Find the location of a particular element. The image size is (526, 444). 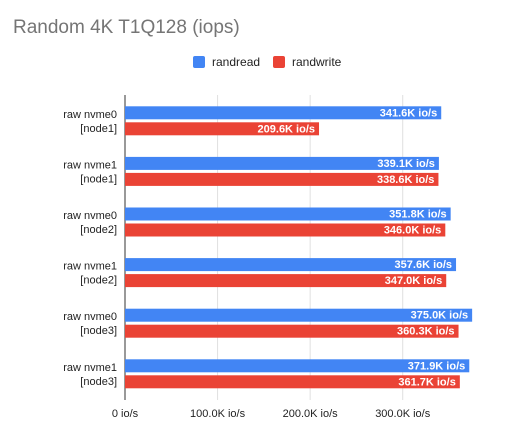

legend-label-randread: randread is located at coordinates (236, 62).